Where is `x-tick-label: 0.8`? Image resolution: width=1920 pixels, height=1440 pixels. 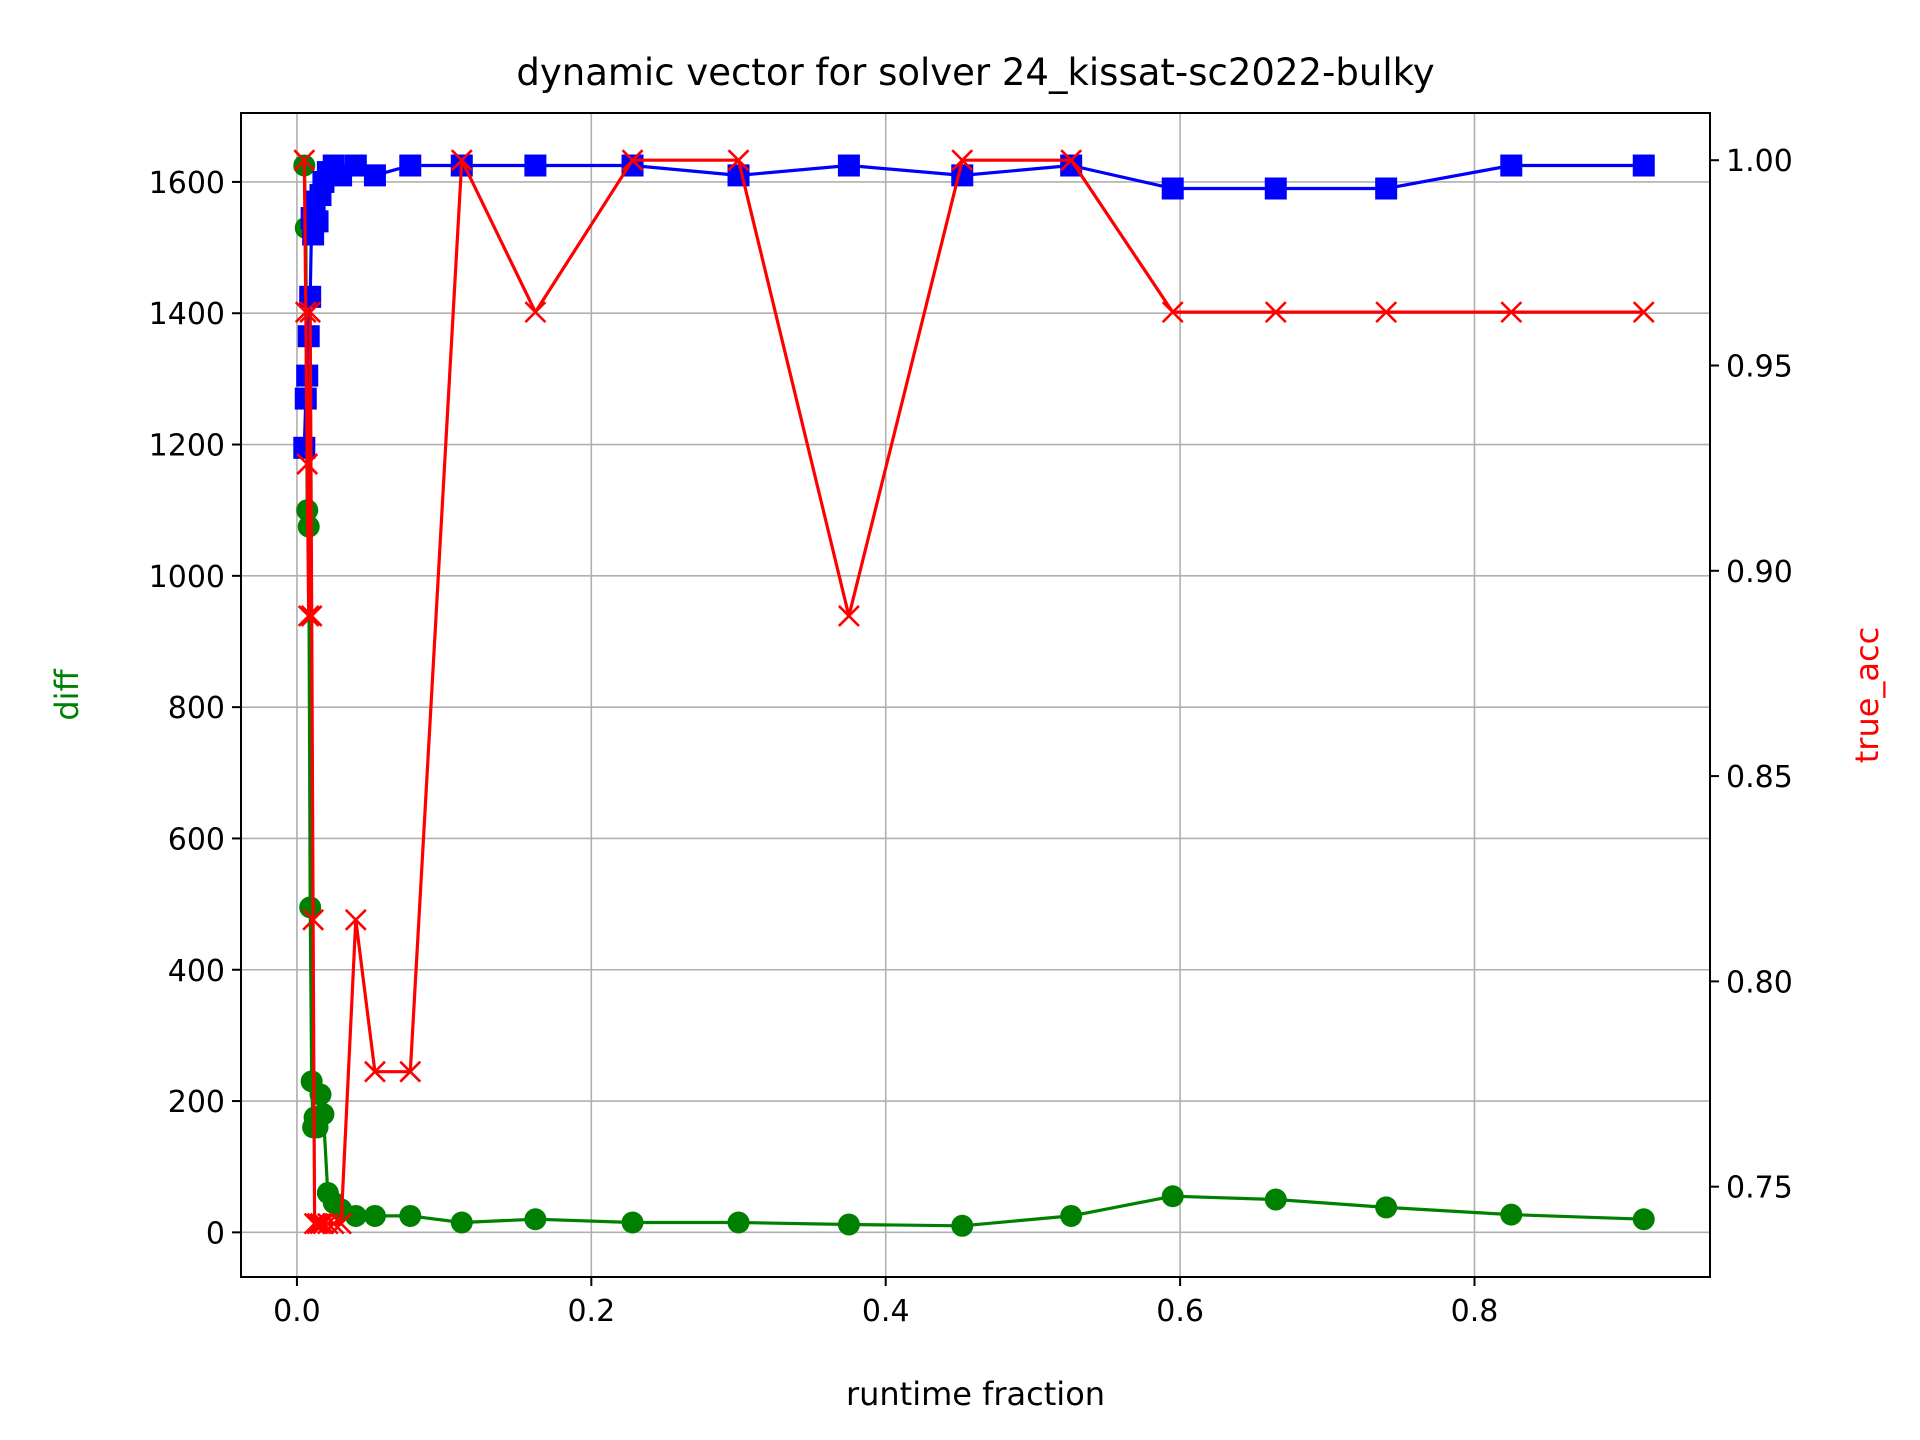
x-tick-label: 0.8 is located at coordinates (1475, 1311).